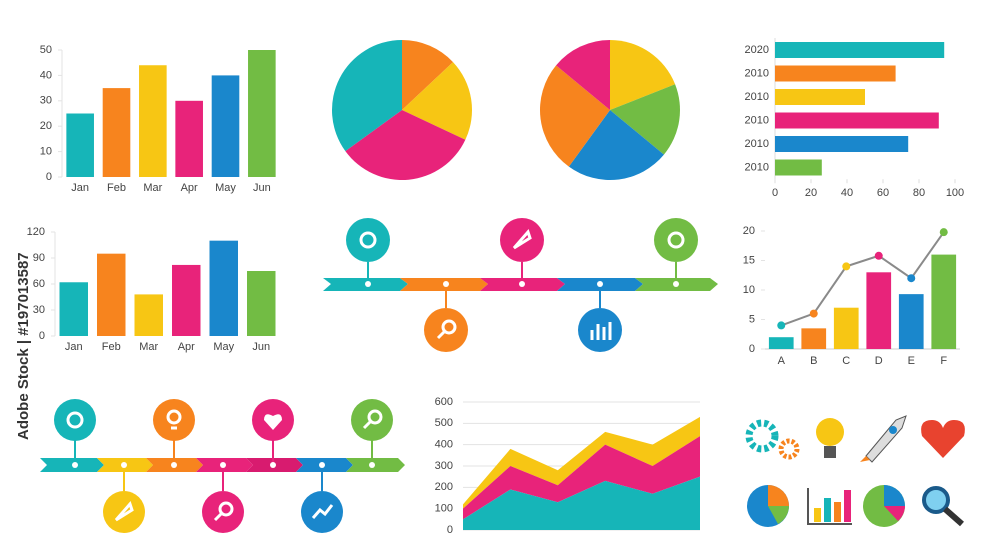 The height and width of the screenshot is (558, 1000). Describe the element at coordinates (444, 509) in the screenshot. I see `y-tick-label: 100` at that location.